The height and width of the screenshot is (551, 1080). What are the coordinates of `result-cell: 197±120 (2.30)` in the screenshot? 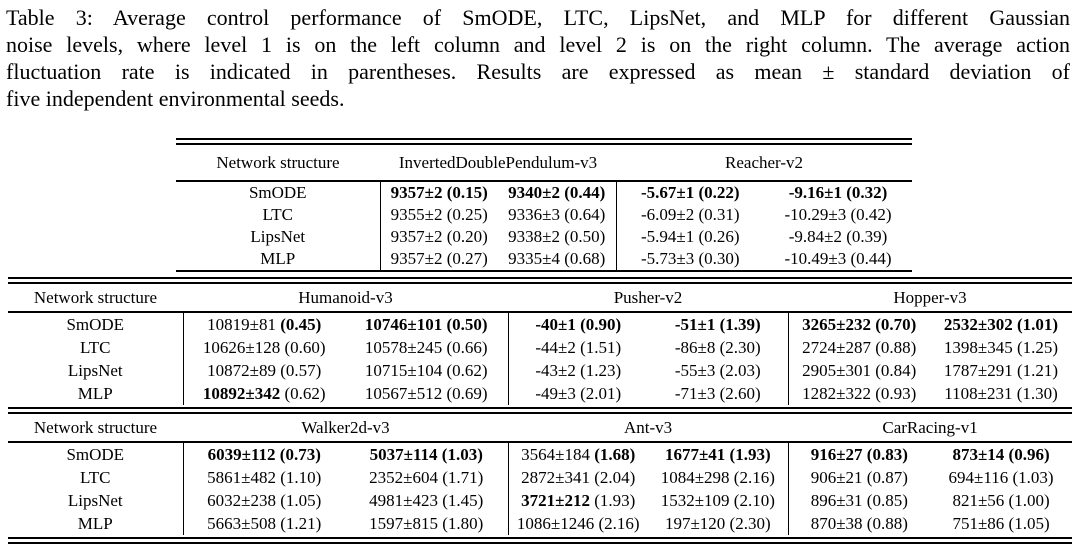 It's located at (717, 523).